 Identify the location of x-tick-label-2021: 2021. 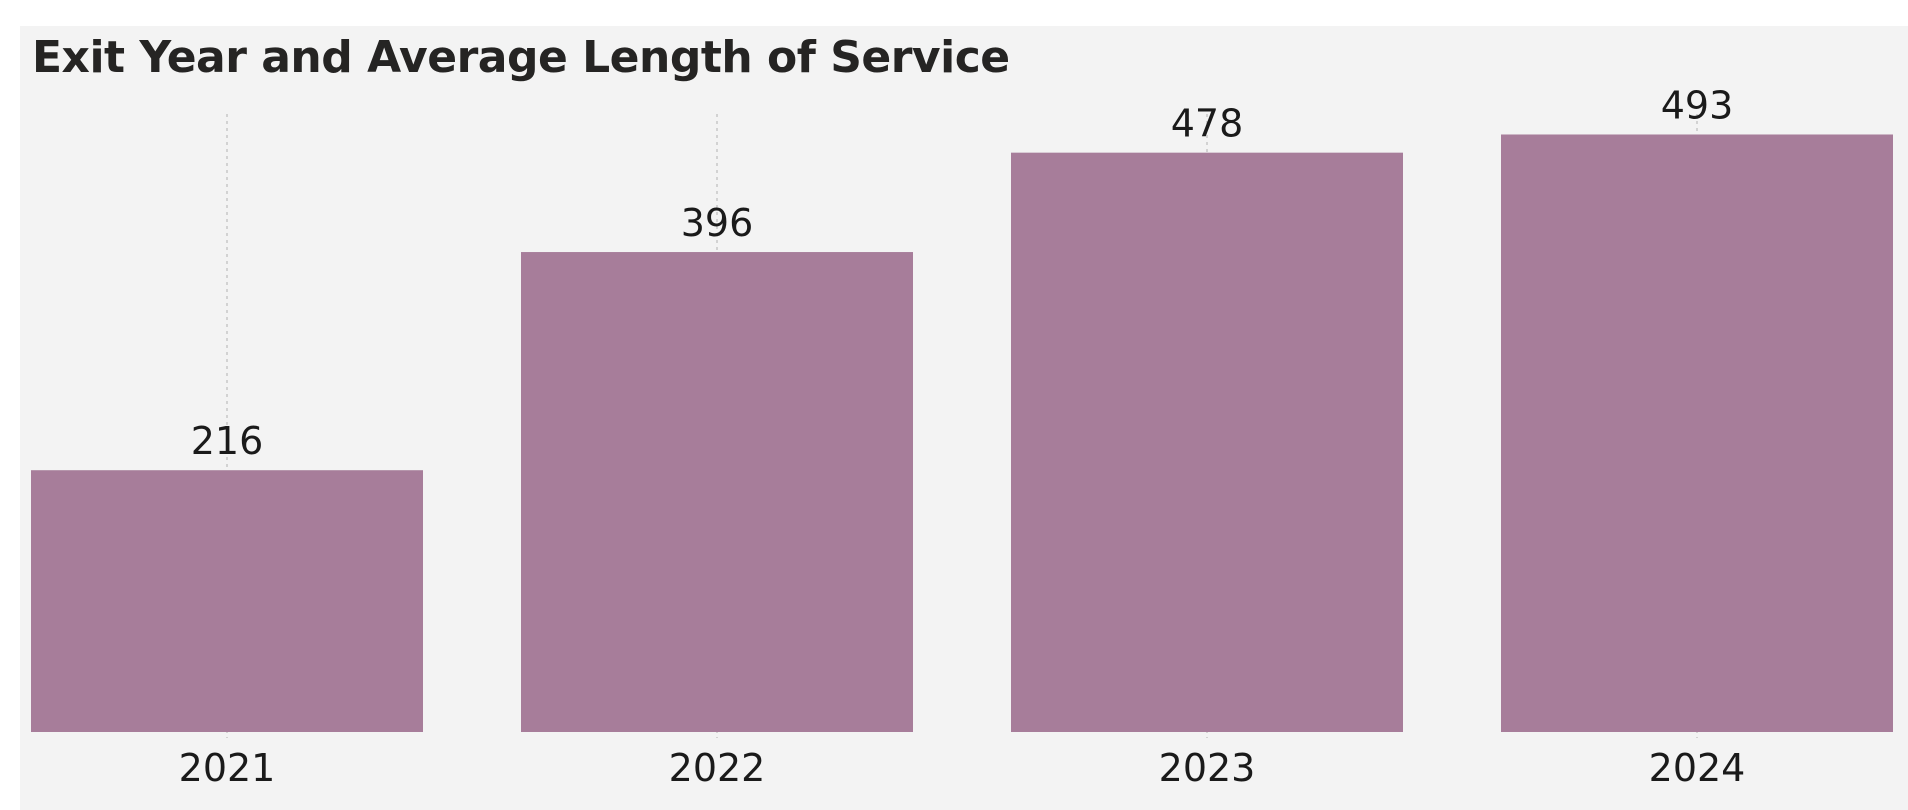
(227, 768).